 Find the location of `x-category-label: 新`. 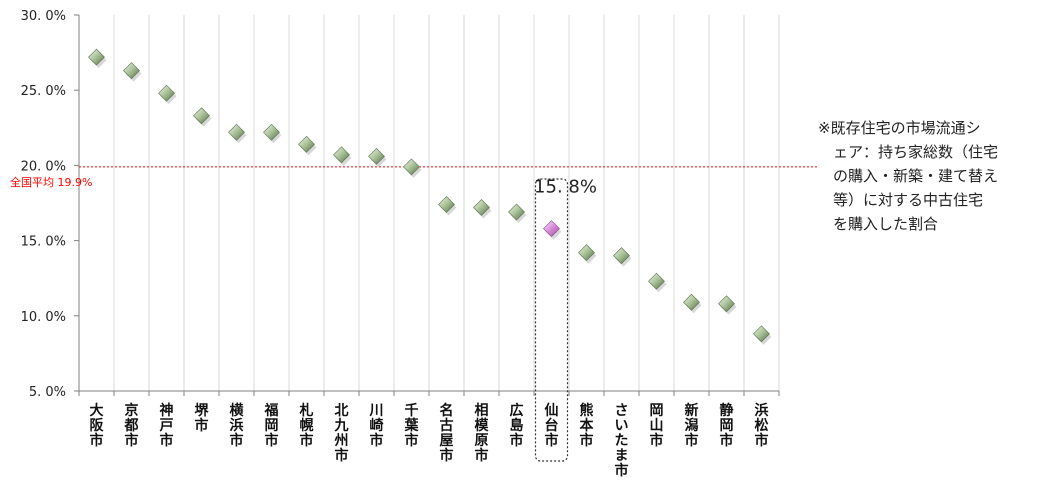

x-category-label: 新 is located at coordinates (692, 410).